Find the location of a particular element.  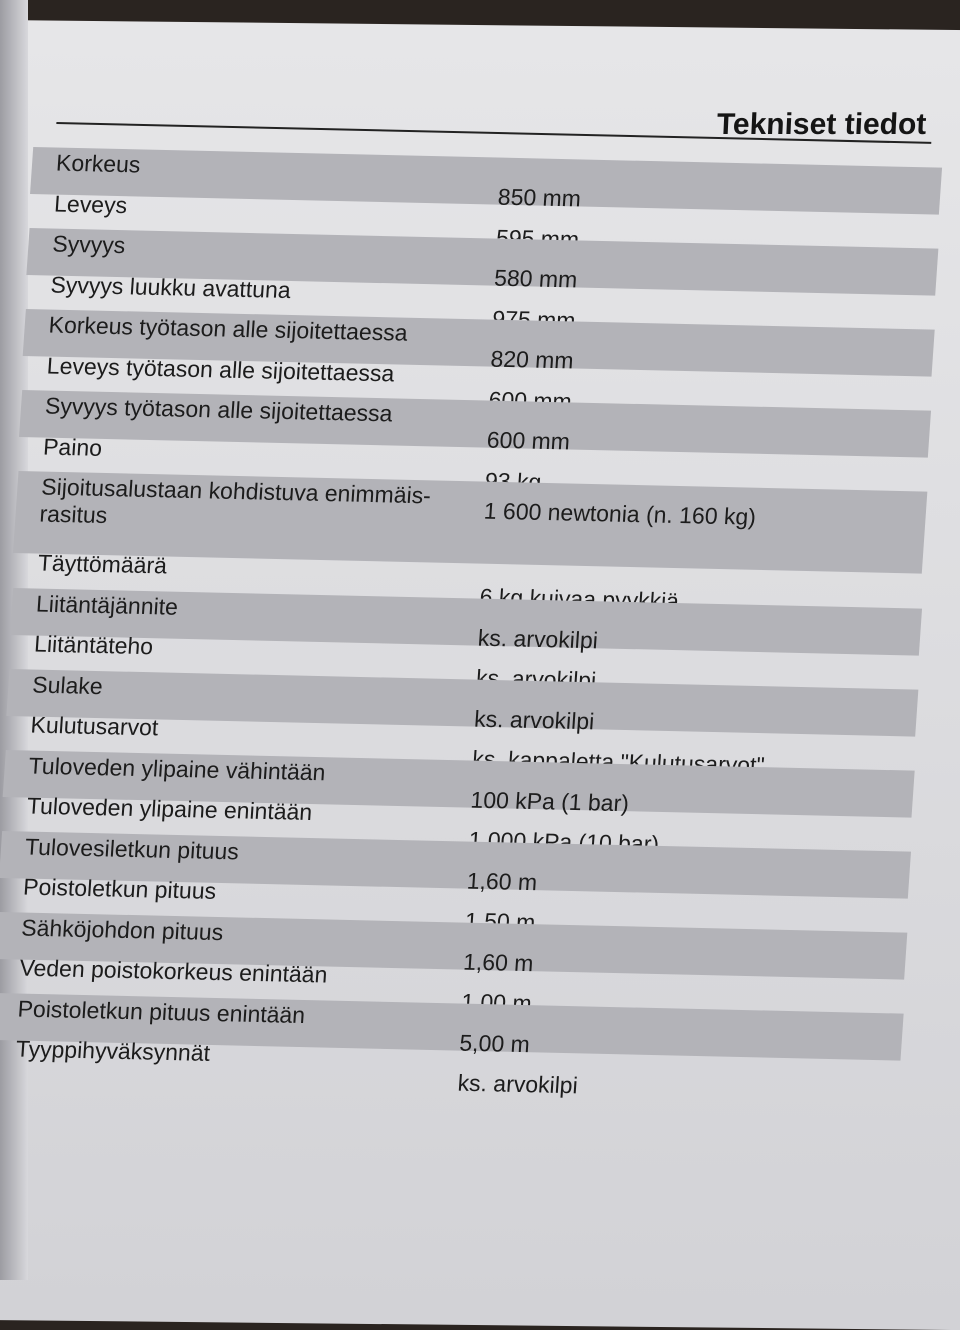

spec-label: Veden poistokorkeus enintään is located at coordinates (173, 971).